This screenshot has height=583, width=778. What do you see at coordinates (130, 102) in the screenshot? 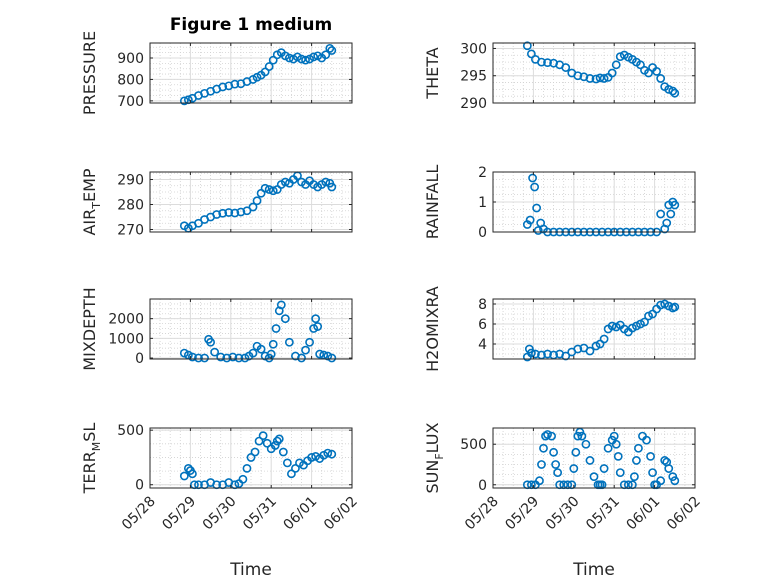
I see `y-tick-label: 700` at bounding box center [130, 102].